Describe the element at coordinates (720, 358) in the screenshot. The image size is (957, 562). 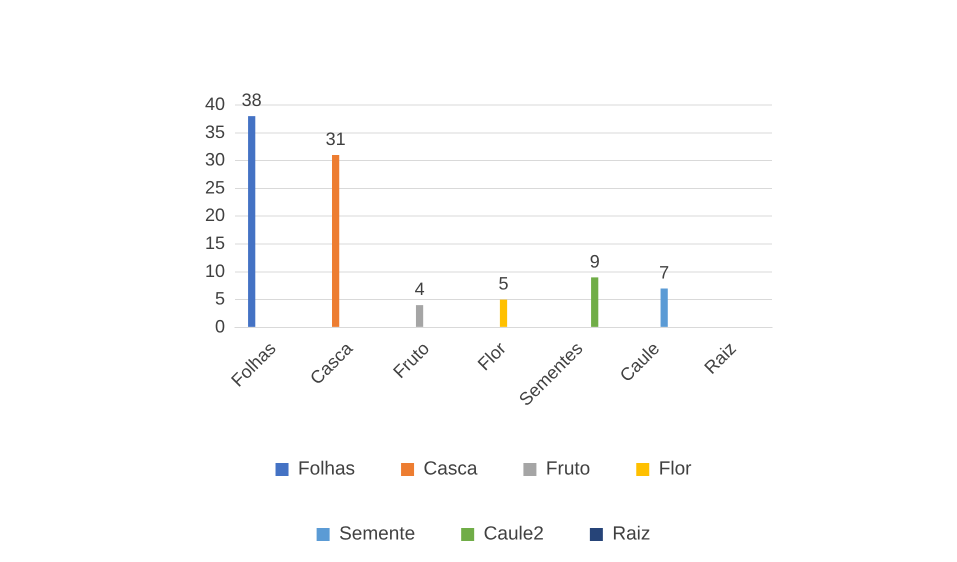
I see `x-tick-label: Raiz` at that location.